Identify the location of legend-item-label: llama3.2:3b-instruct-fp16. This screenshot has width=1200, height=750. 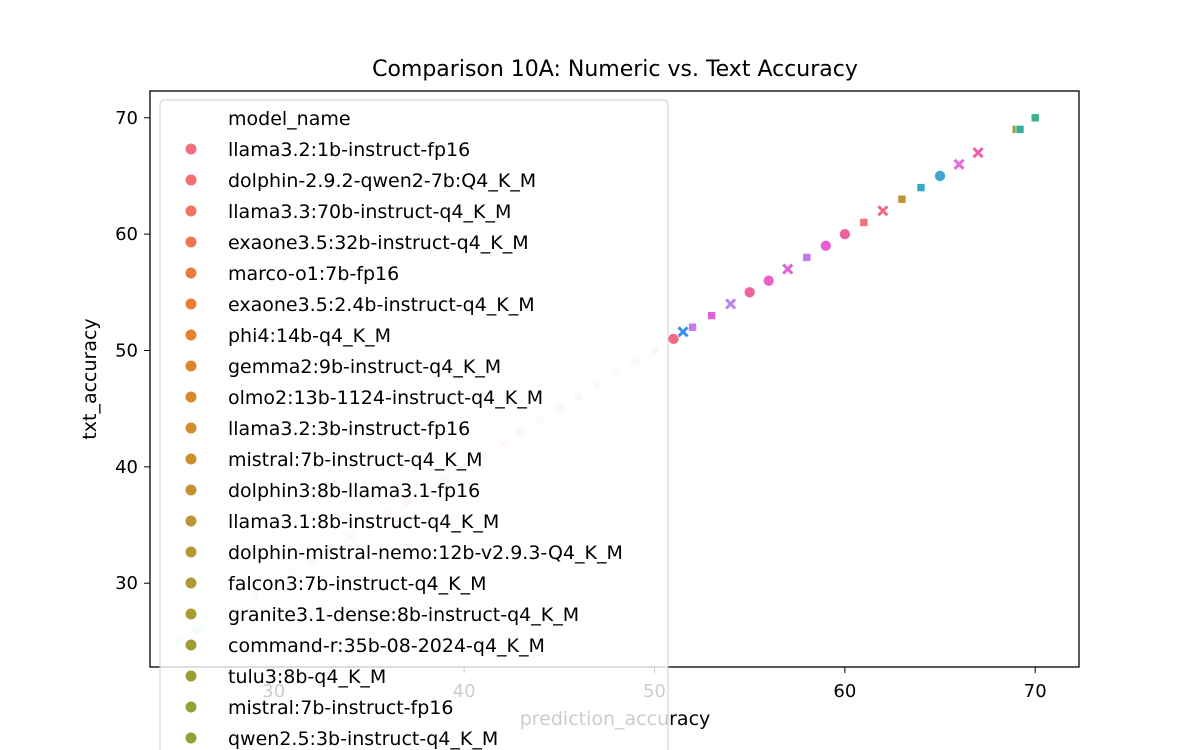
(349, 429).